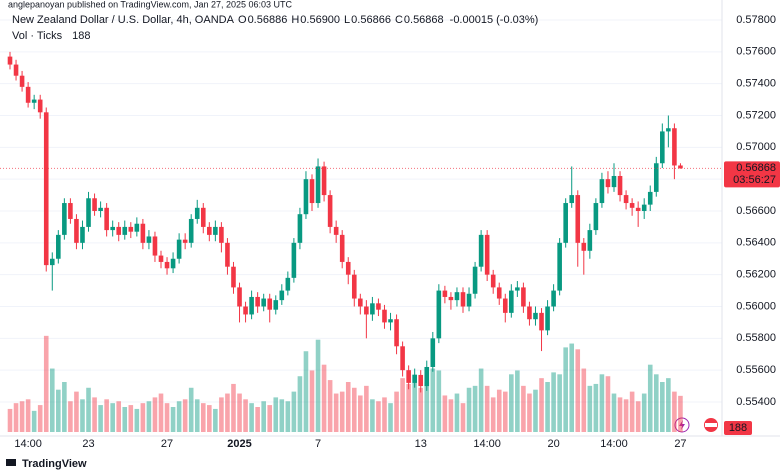 The height and width of the screenshot is (470, 780). I want to click on y-tick-label: 0.57800, so click(756, 20).